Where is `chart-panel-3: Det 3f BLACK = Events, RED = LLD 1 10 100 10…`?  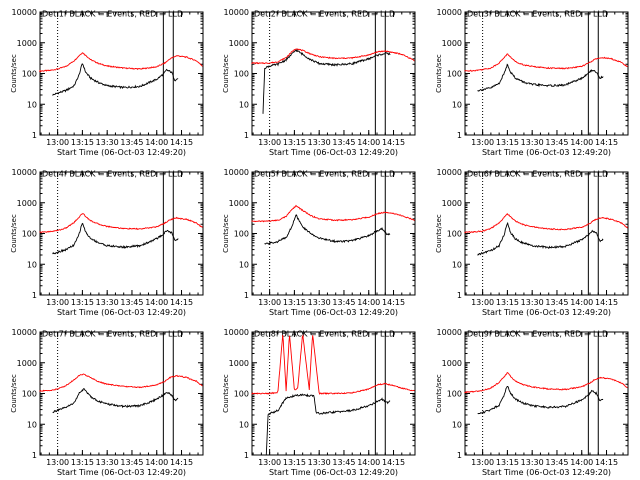
chart-panel-3: Det 3f BLACK = Events, RED = LLD 1 10 100 10… is located at coordinates (532, 82).